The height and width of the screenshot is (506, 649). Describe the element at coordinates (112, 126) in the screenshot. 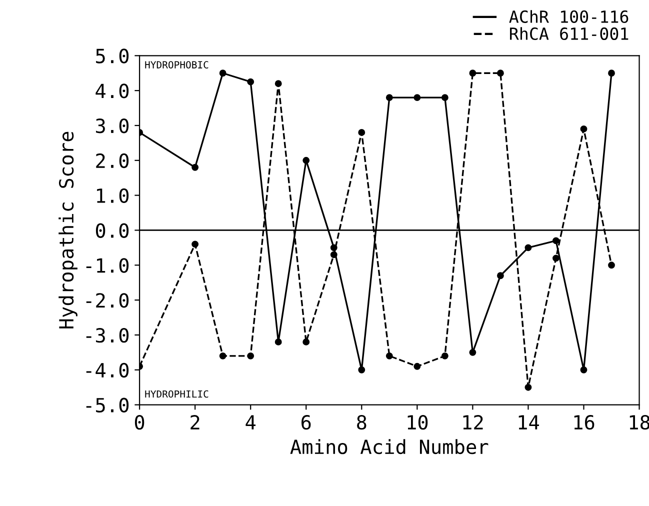

I see `y-tick-label: 3.0` at that location.